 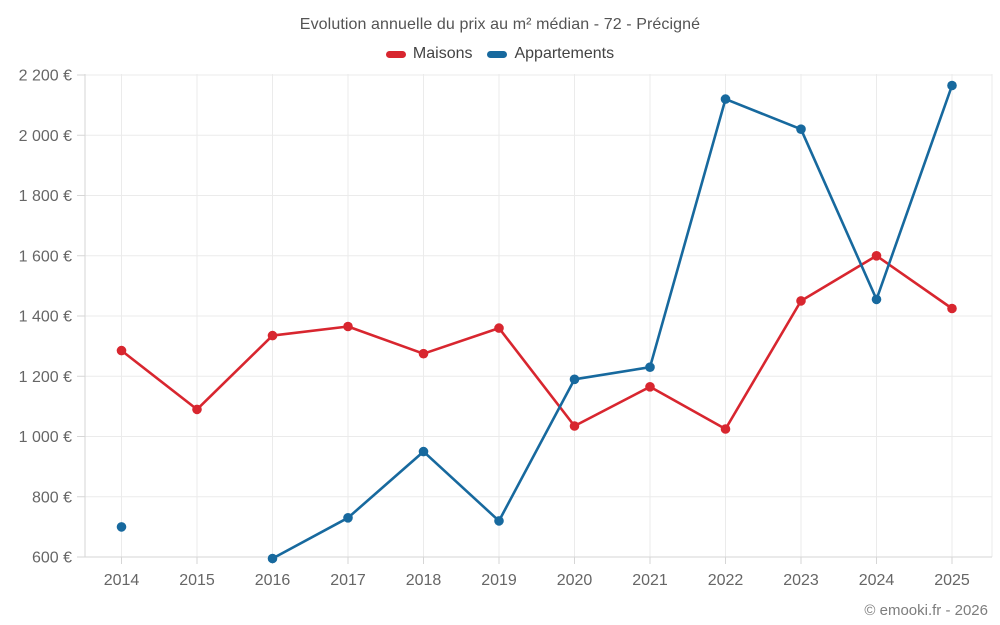 What do you see at coordinates (574, 379) in the screenshot?
I see `data-point-appartements-2020` at bounding box center [574, 379].